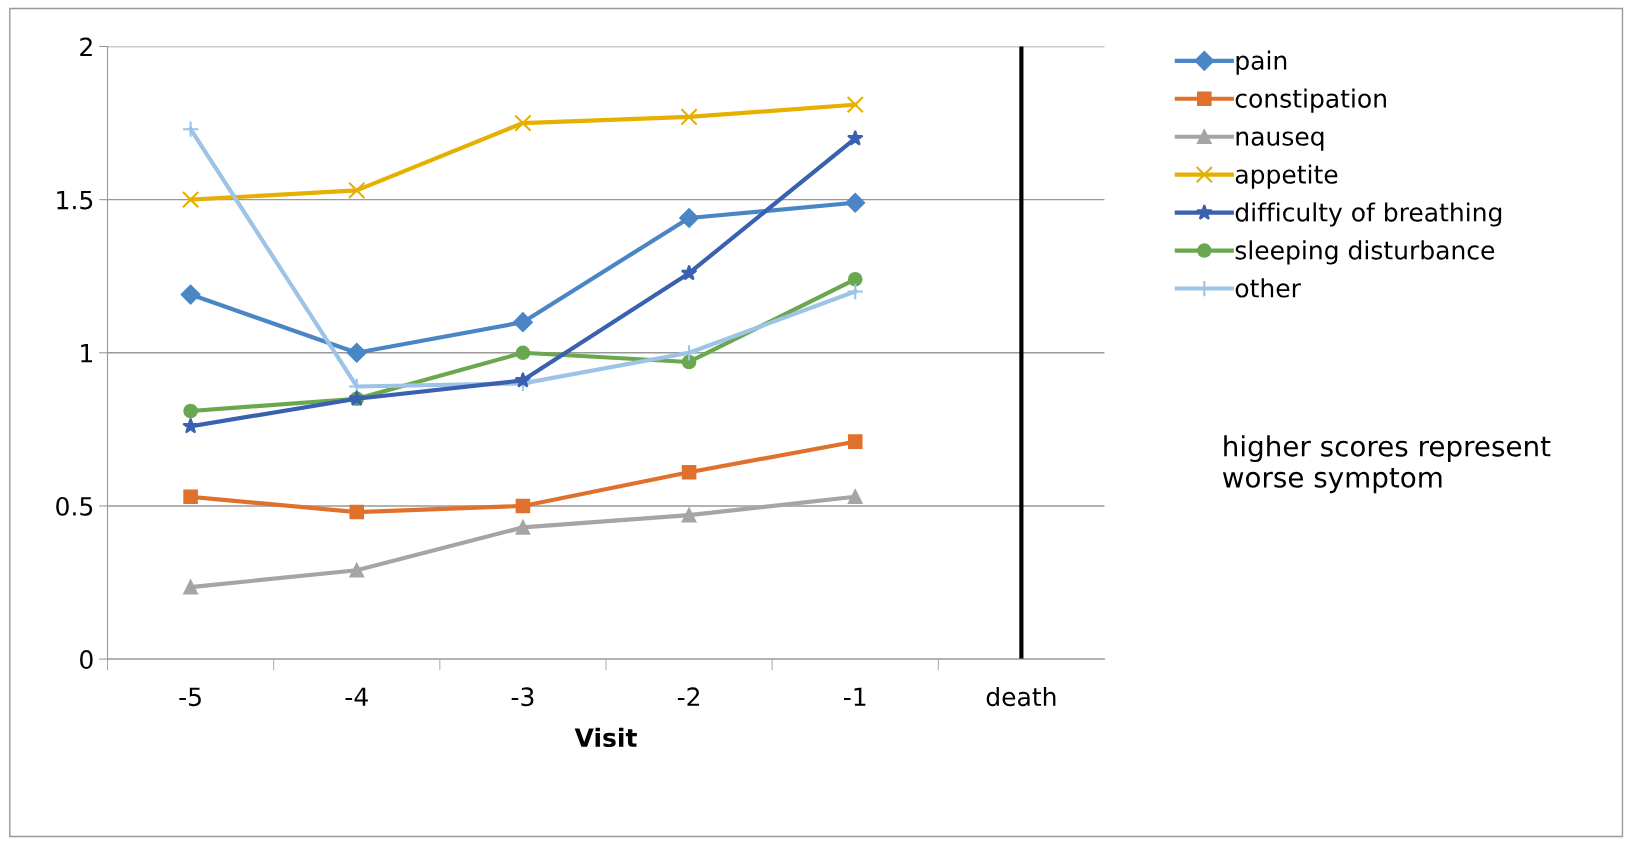 The image size is (1629, 845). I want to click on x-axis-title: Visit, so click(605, 737).